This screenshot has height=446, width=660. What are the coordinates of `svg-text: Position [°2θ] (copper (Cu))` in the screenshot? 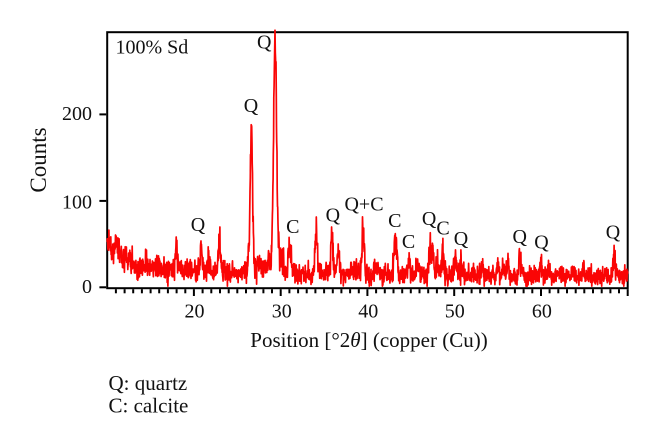 It's located at (368, 340).